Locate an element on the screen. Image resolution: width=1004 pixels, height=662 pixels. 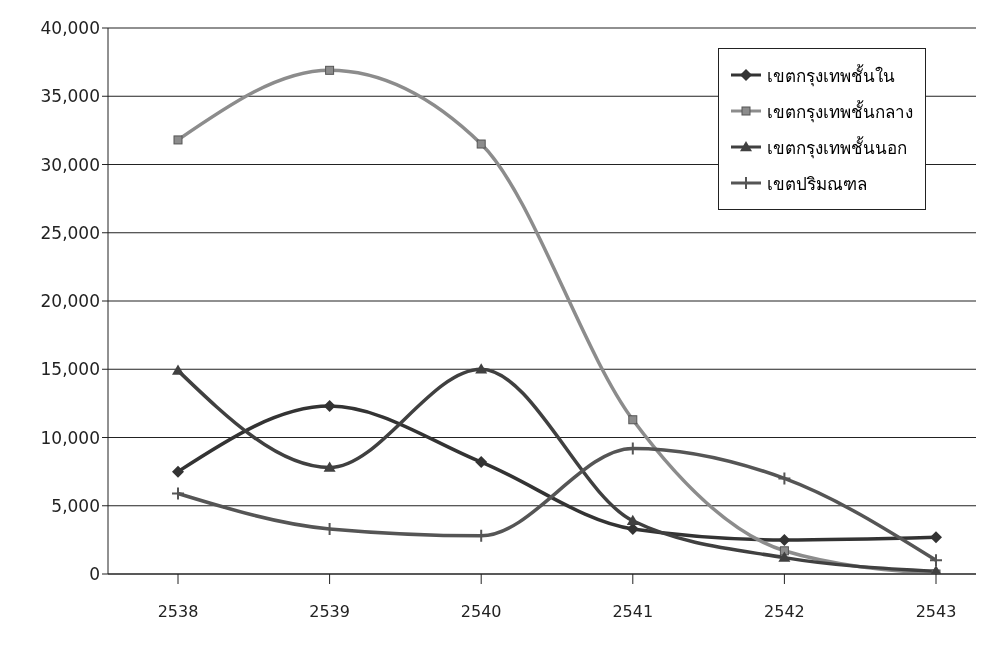
x-tick-label: 2542 is located at coordinates (784, 612).